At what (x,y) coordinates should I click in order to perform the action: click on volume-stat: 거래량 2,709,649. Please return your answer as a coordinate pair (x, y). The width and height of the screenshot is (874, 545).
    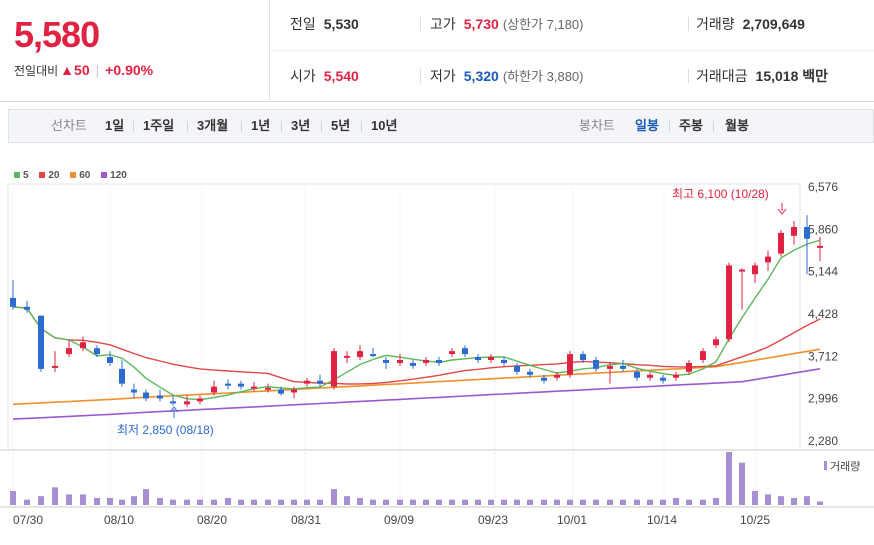
    Looking at the image, I should click on (750, 24).